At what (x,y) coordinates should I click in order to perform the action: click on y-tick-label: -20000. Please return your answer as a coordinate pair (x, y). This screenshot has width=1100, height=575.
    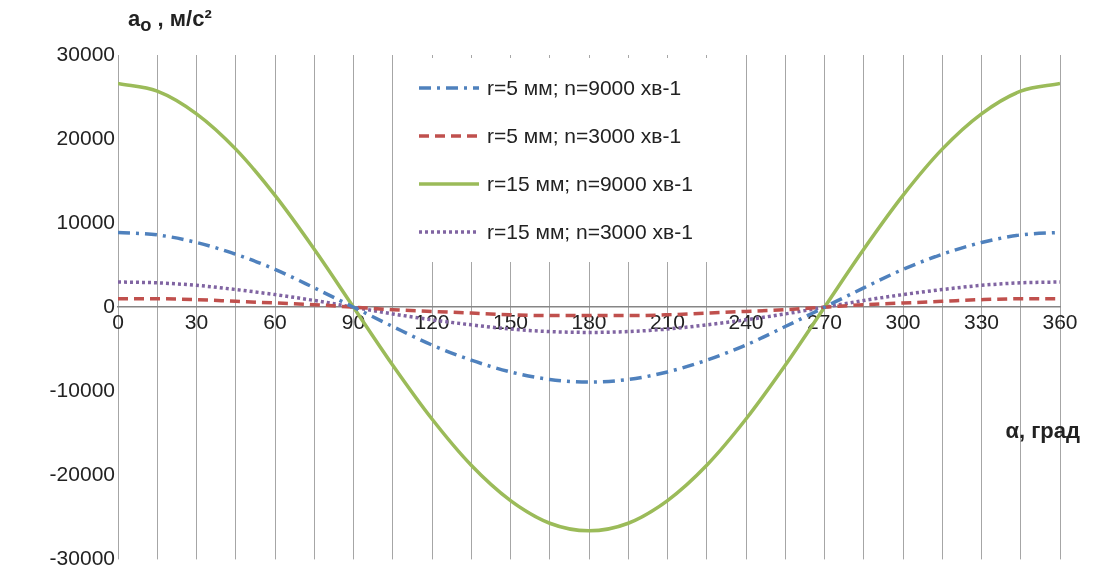
    Looking at the image, I should click on (82, 474).